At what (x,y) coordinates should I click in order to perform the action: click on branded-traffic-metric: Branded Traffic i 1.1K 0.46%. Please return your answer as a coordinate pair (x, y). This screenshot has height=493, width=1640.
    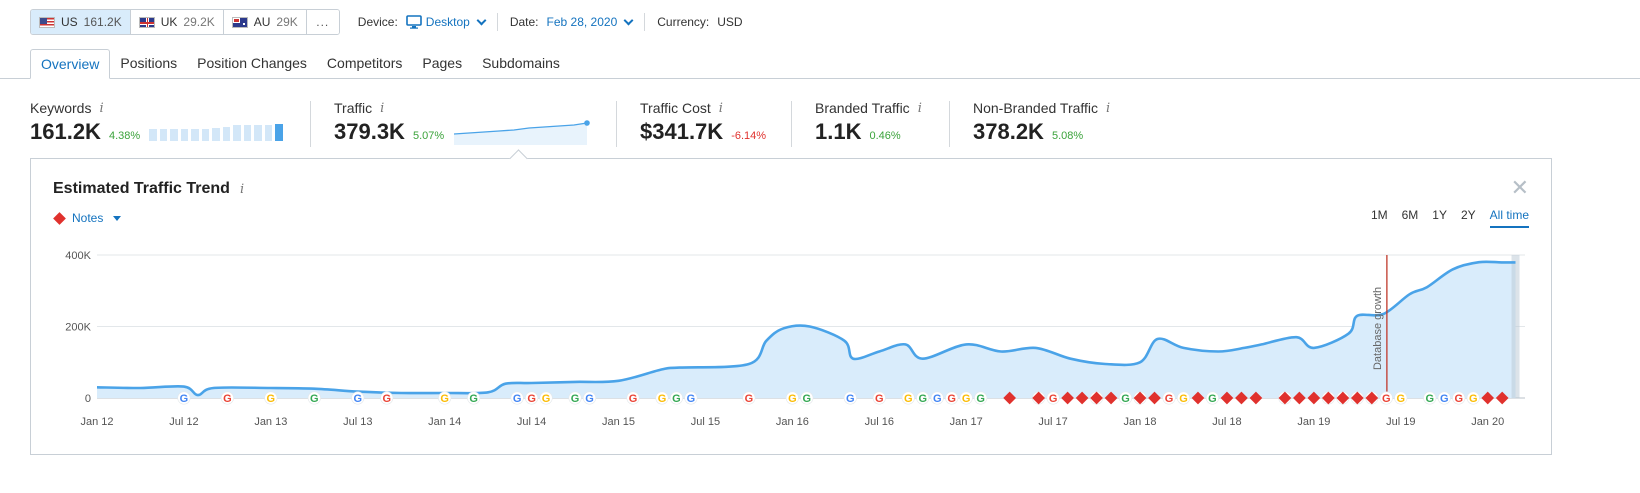
    Looking at the image, I should click on (868, 122).